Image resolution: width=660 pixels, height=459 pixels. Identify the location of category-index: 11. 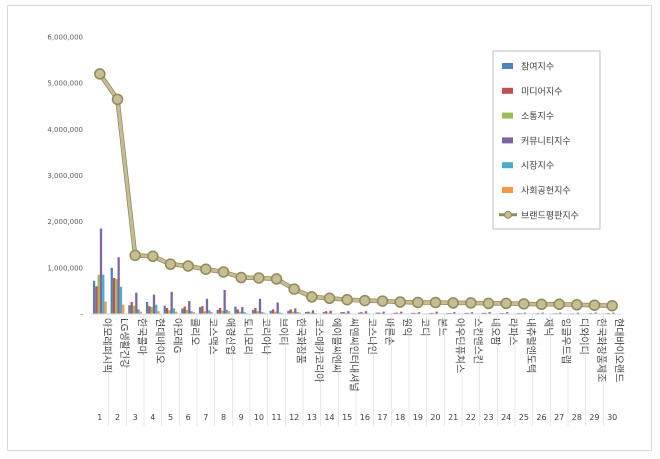
(276, 417).